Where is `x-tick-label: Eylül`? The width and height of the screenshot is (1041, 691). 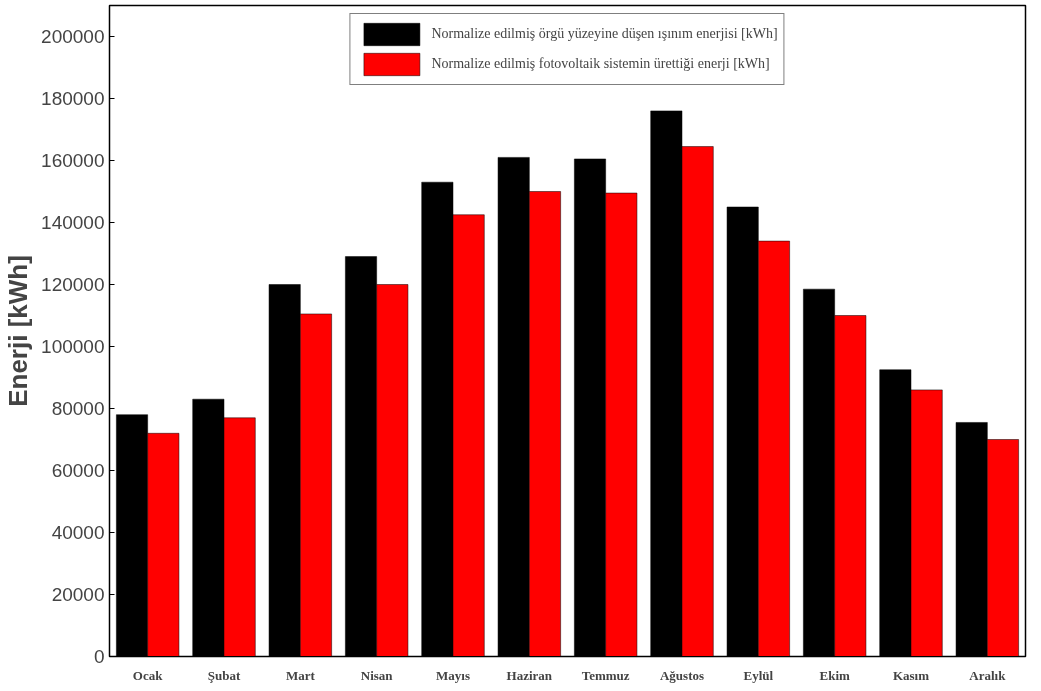 x-tick-label: Eylül is located at coordinates (758, 675).